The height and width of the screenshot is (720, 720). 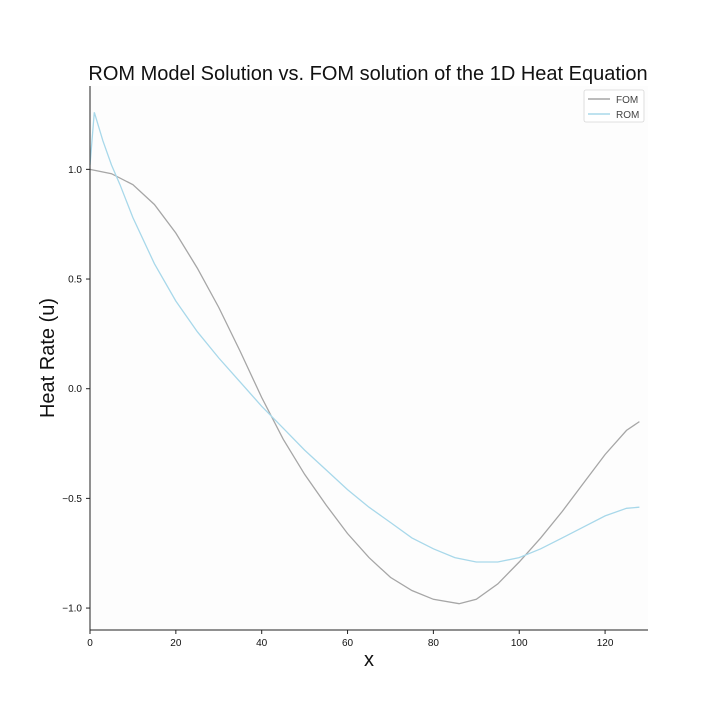 I want to click on x-tick-label: 60, so click(x=348, y=643).